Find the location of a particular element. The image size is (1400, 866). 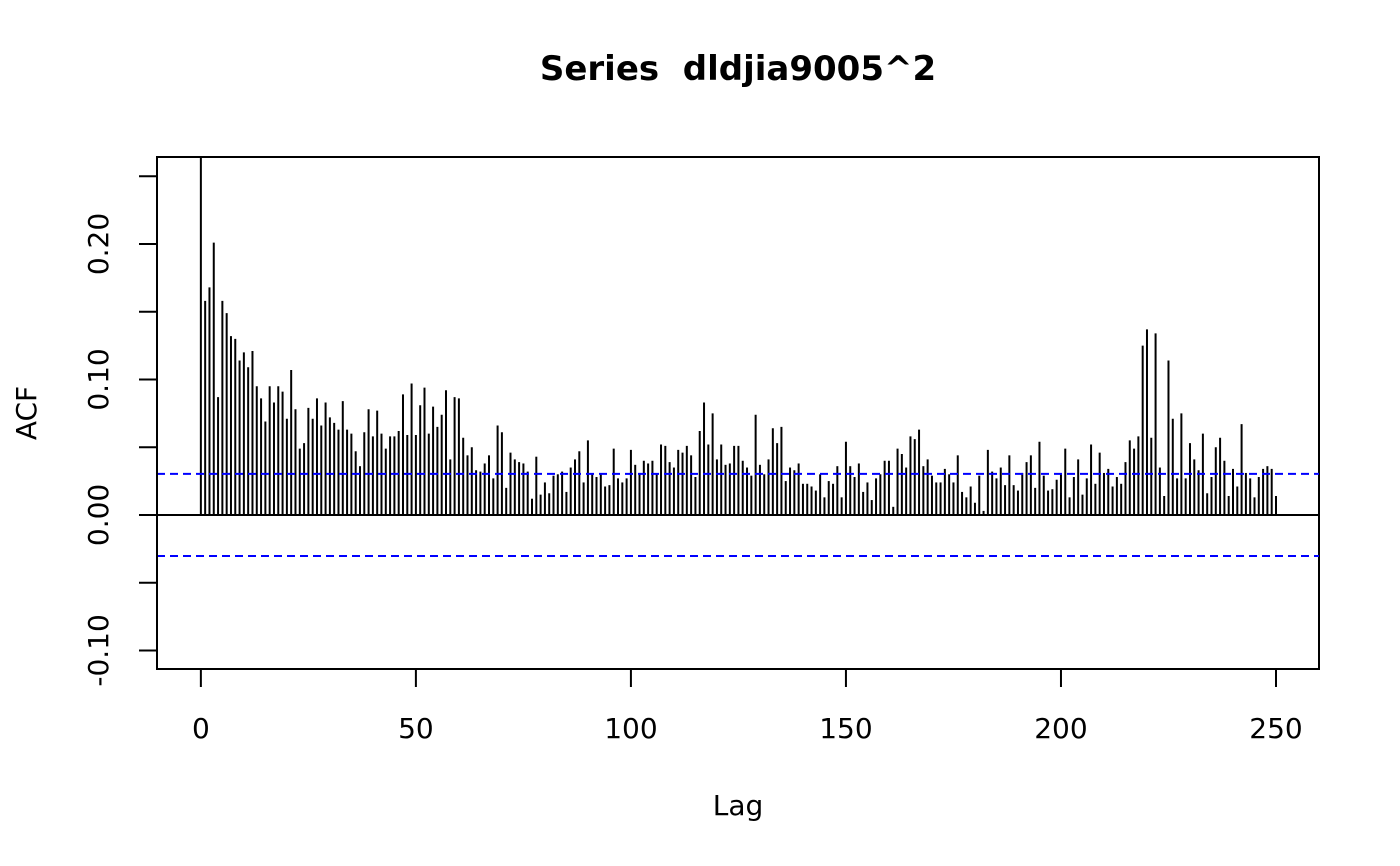

y-axis-label: ACF is located at coordinates (26, 413).